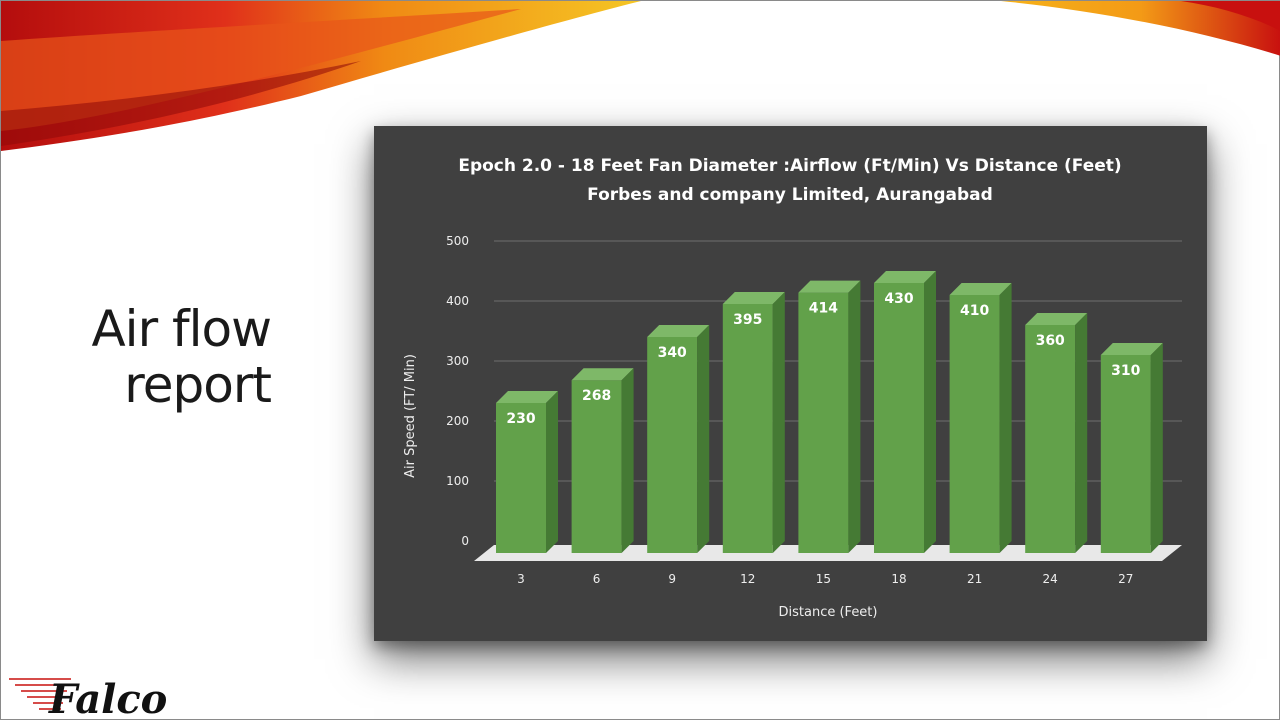 The image size is (1280, 721). Describe the element at coordinates (898, 579) in the screenshot. I see `x-tick-label: 18` at that location.